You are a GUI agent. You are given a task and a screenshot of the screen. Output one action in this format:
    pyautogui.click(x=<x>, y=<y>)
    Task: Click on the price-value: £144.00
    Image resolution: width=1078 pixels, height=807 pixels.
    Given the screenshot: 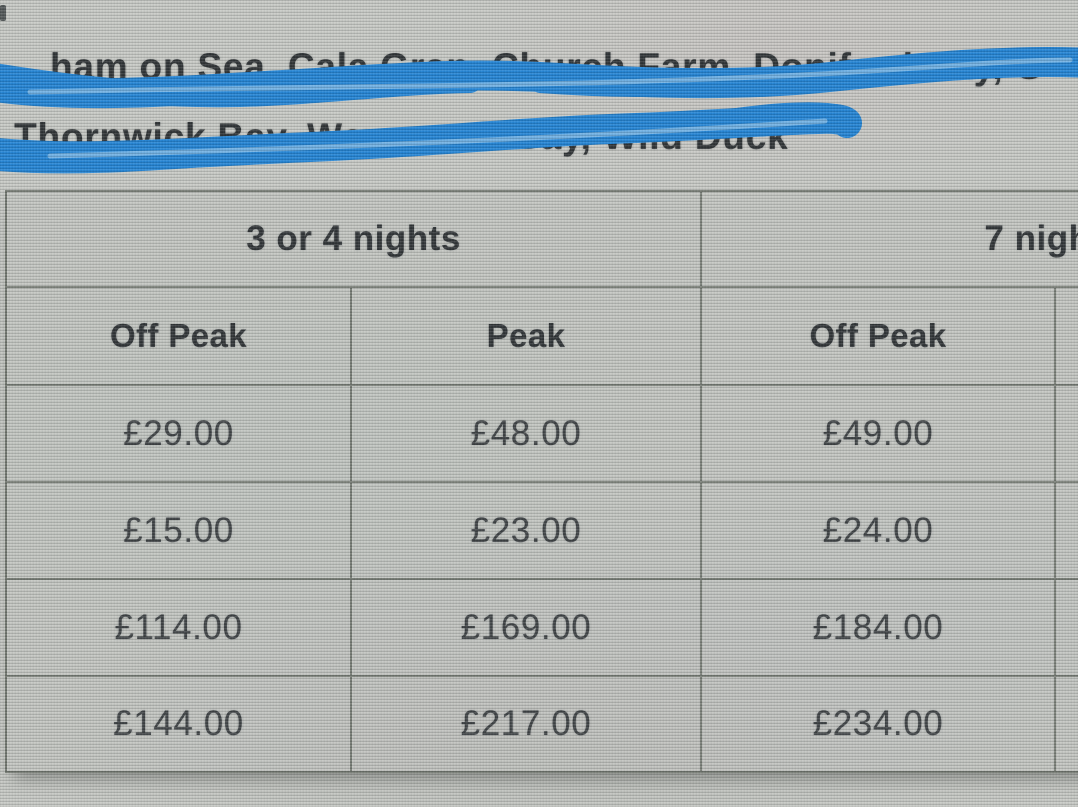 What is the action you would take?
    pyautogui.click(x=178, y=723)
    